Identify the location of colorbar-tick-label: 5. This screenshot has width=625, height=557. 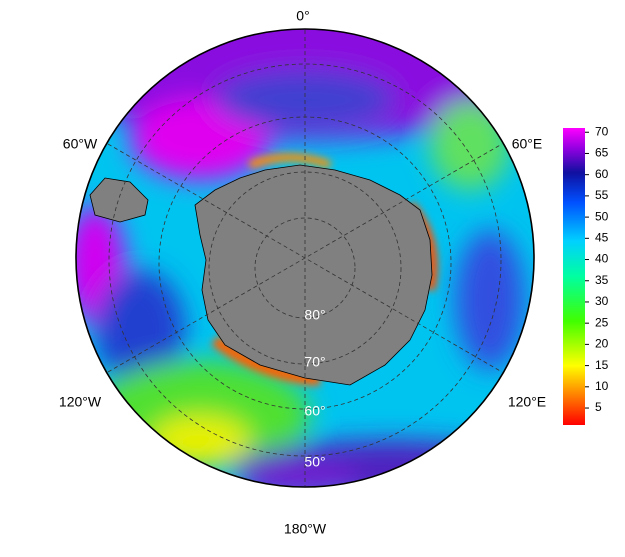
(598, 407).